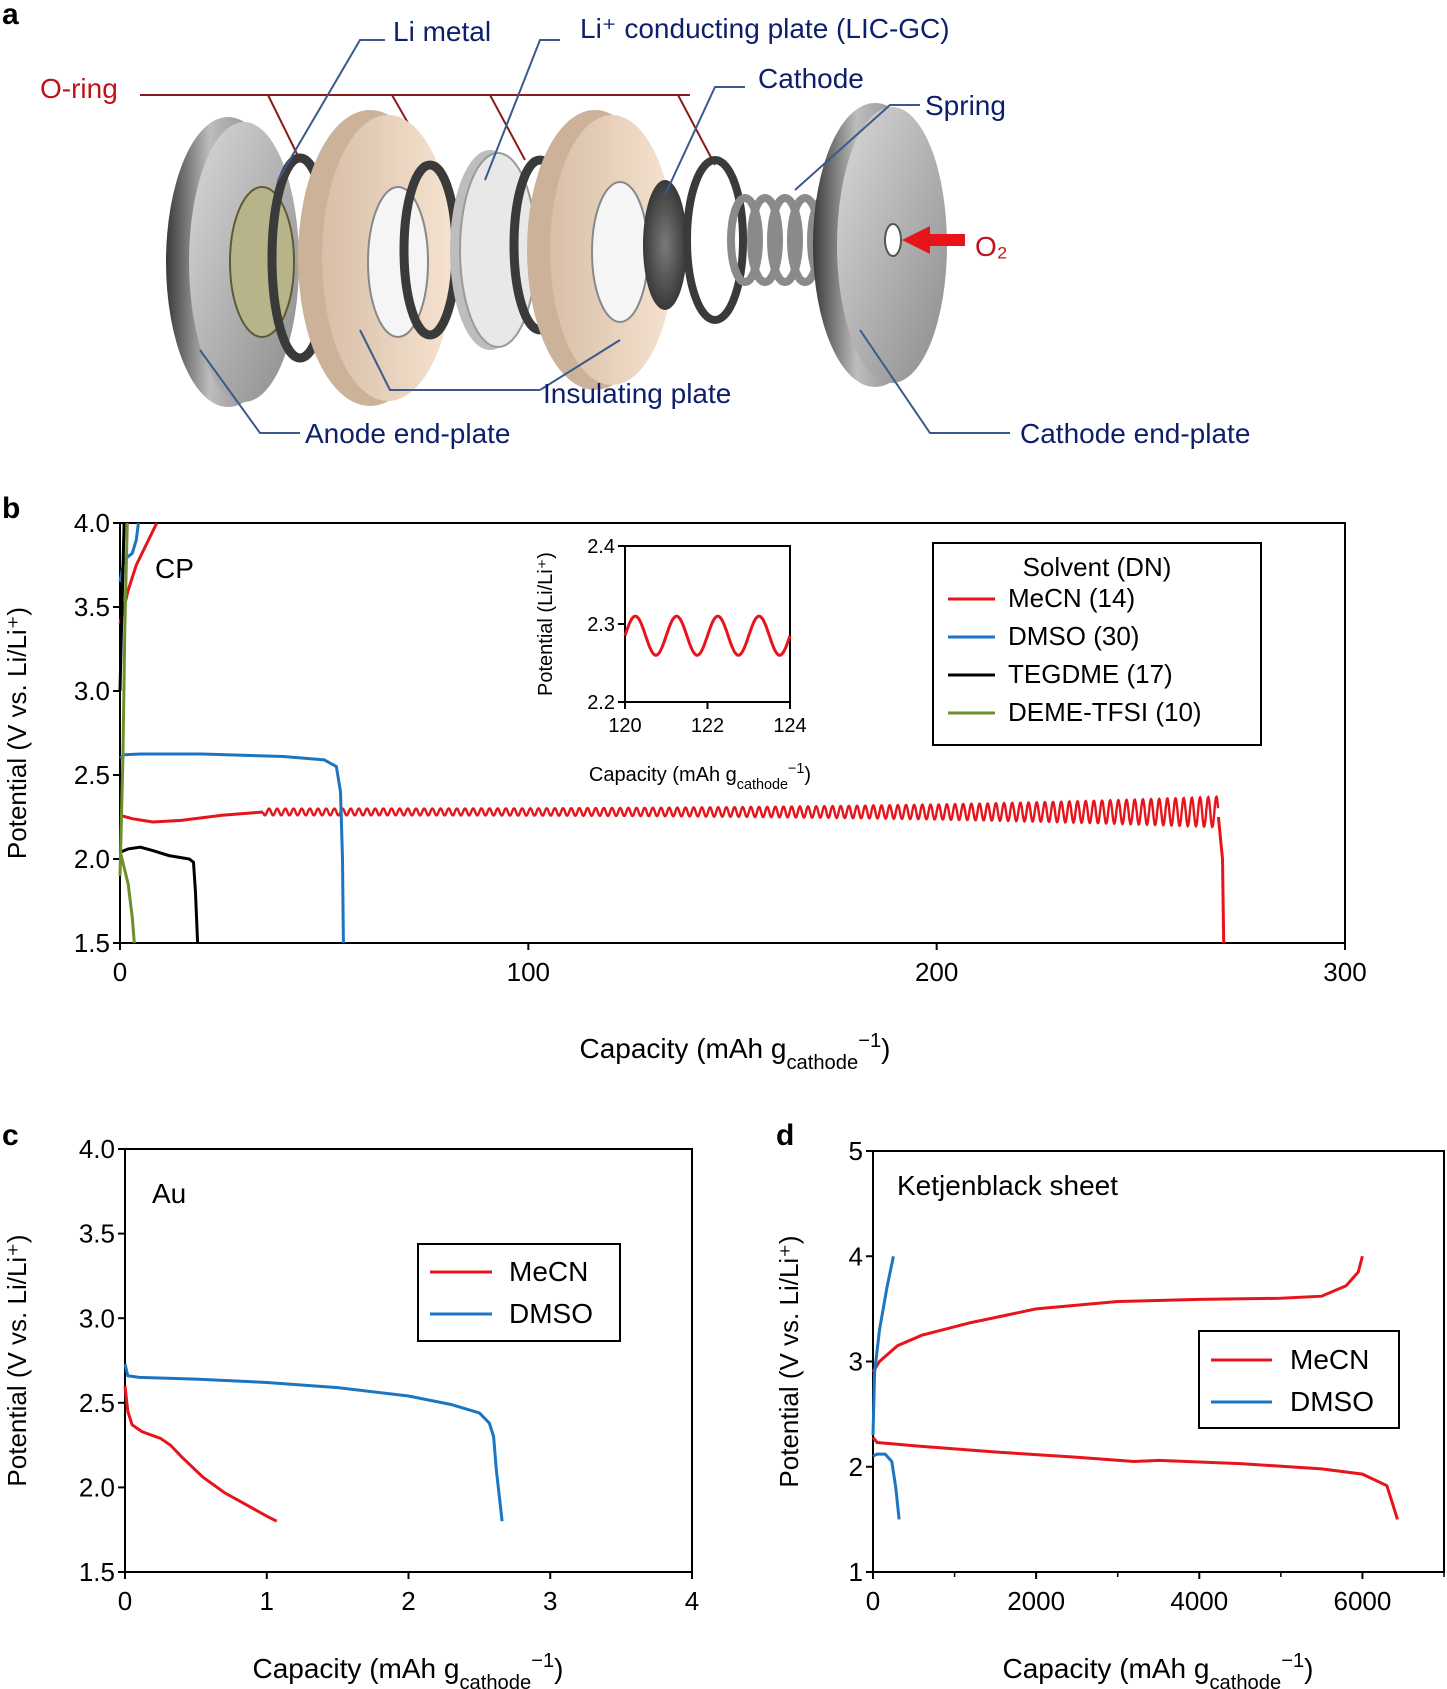 This screenshot has width=1447, height=1689. I want to click on cathode-end-plate, so click(880, 245).